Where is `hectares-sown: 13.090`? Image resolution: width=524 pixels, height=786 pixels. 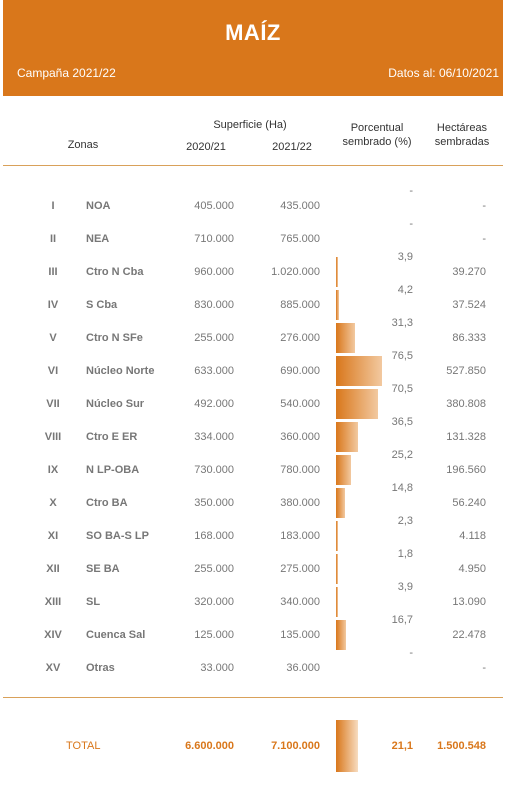
hectares-sown: 13.090 is located at coordinates (469, 602).